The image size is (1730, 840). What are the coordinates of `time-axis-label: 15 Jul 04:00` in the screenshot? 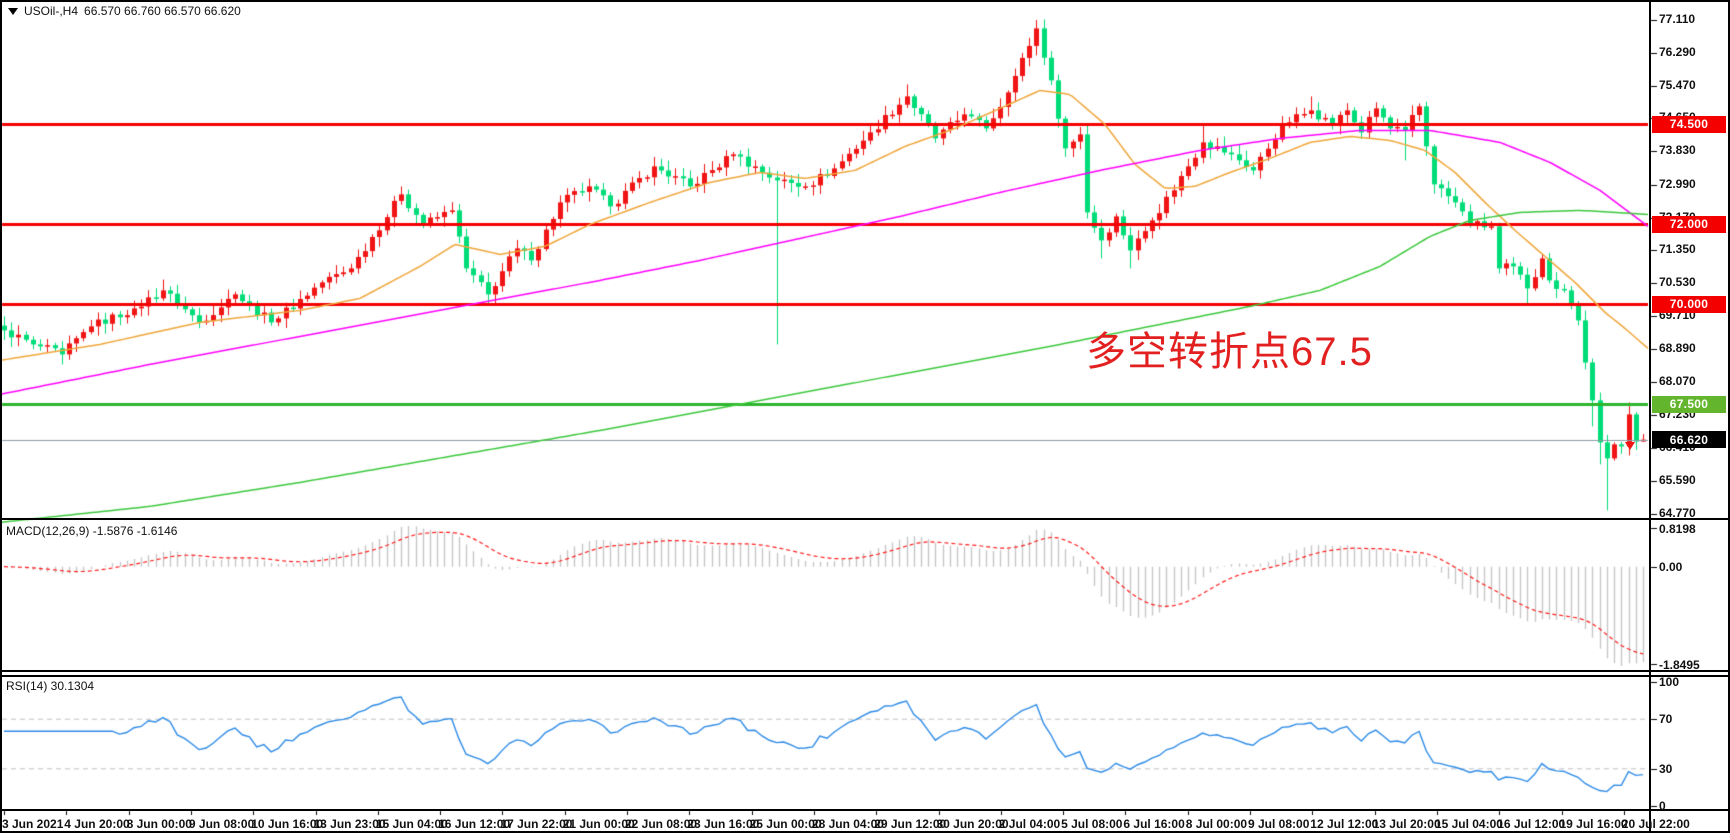 It's located at (1468, 824).